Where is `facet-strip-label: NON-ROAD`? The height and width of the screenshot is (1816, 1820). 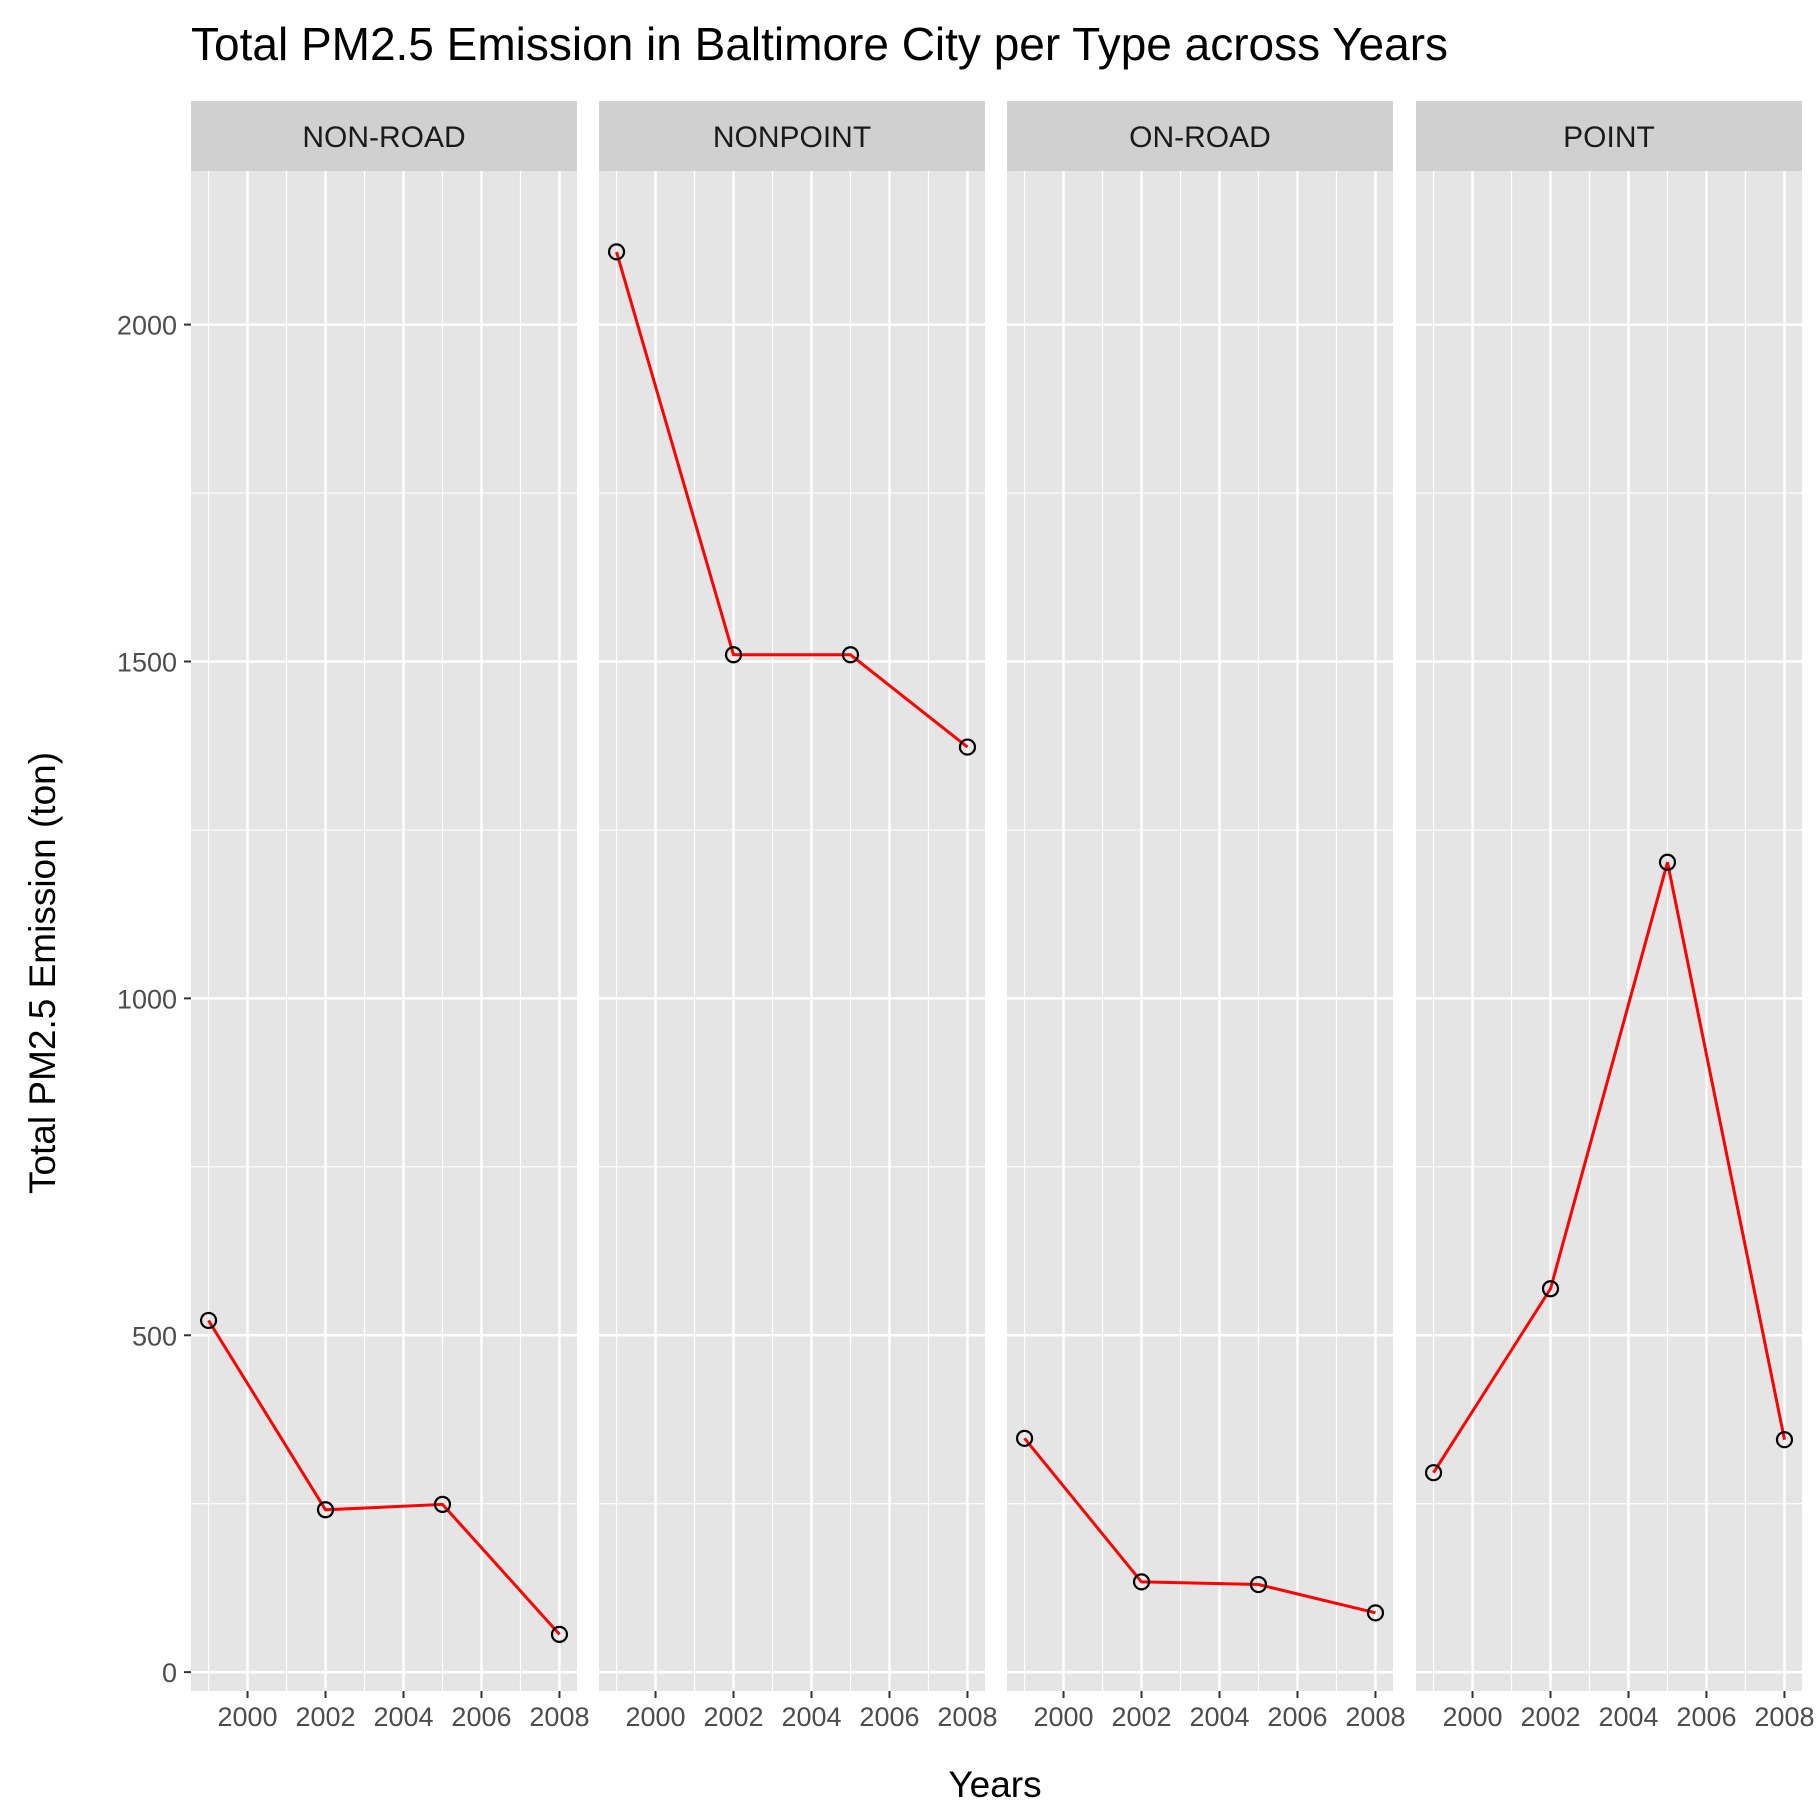
facet-strip-label: NON-ROAD is located at coordinates (383, 137).